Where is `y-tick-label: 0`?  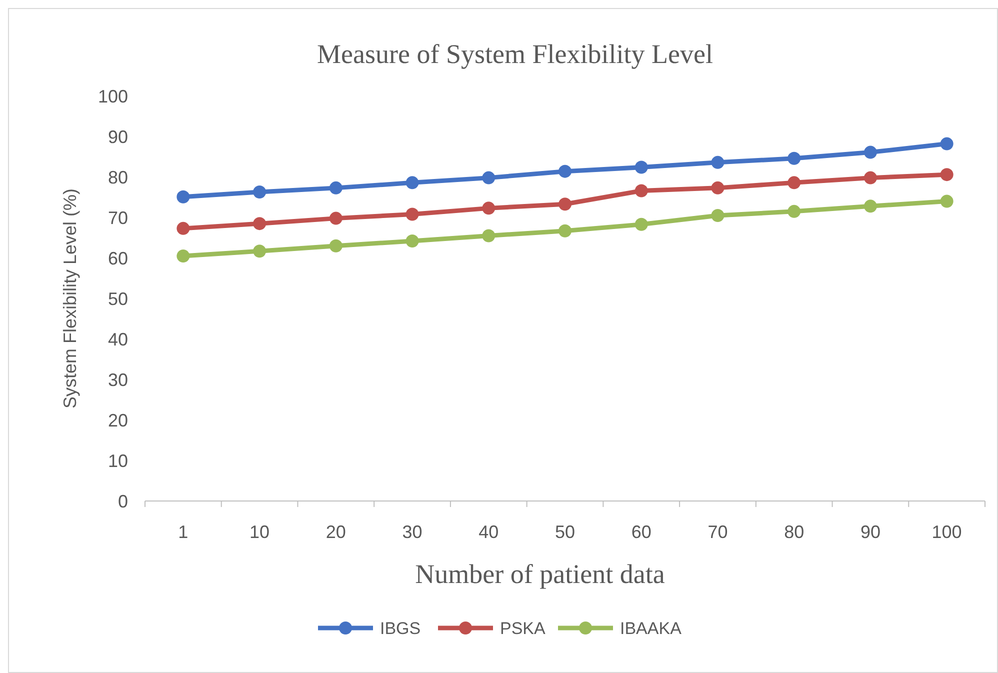
y-tick-label: 0 is located at coordinates (123, 501).